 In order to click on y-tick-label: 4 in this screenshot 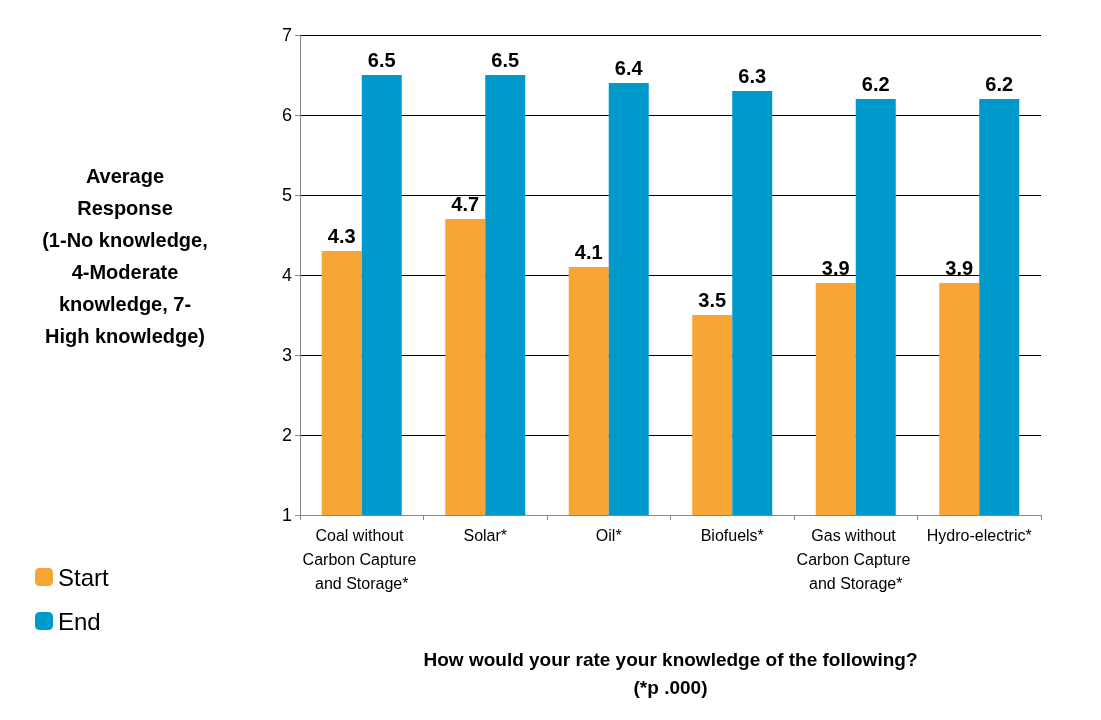, I will do `click(286, 275)`.